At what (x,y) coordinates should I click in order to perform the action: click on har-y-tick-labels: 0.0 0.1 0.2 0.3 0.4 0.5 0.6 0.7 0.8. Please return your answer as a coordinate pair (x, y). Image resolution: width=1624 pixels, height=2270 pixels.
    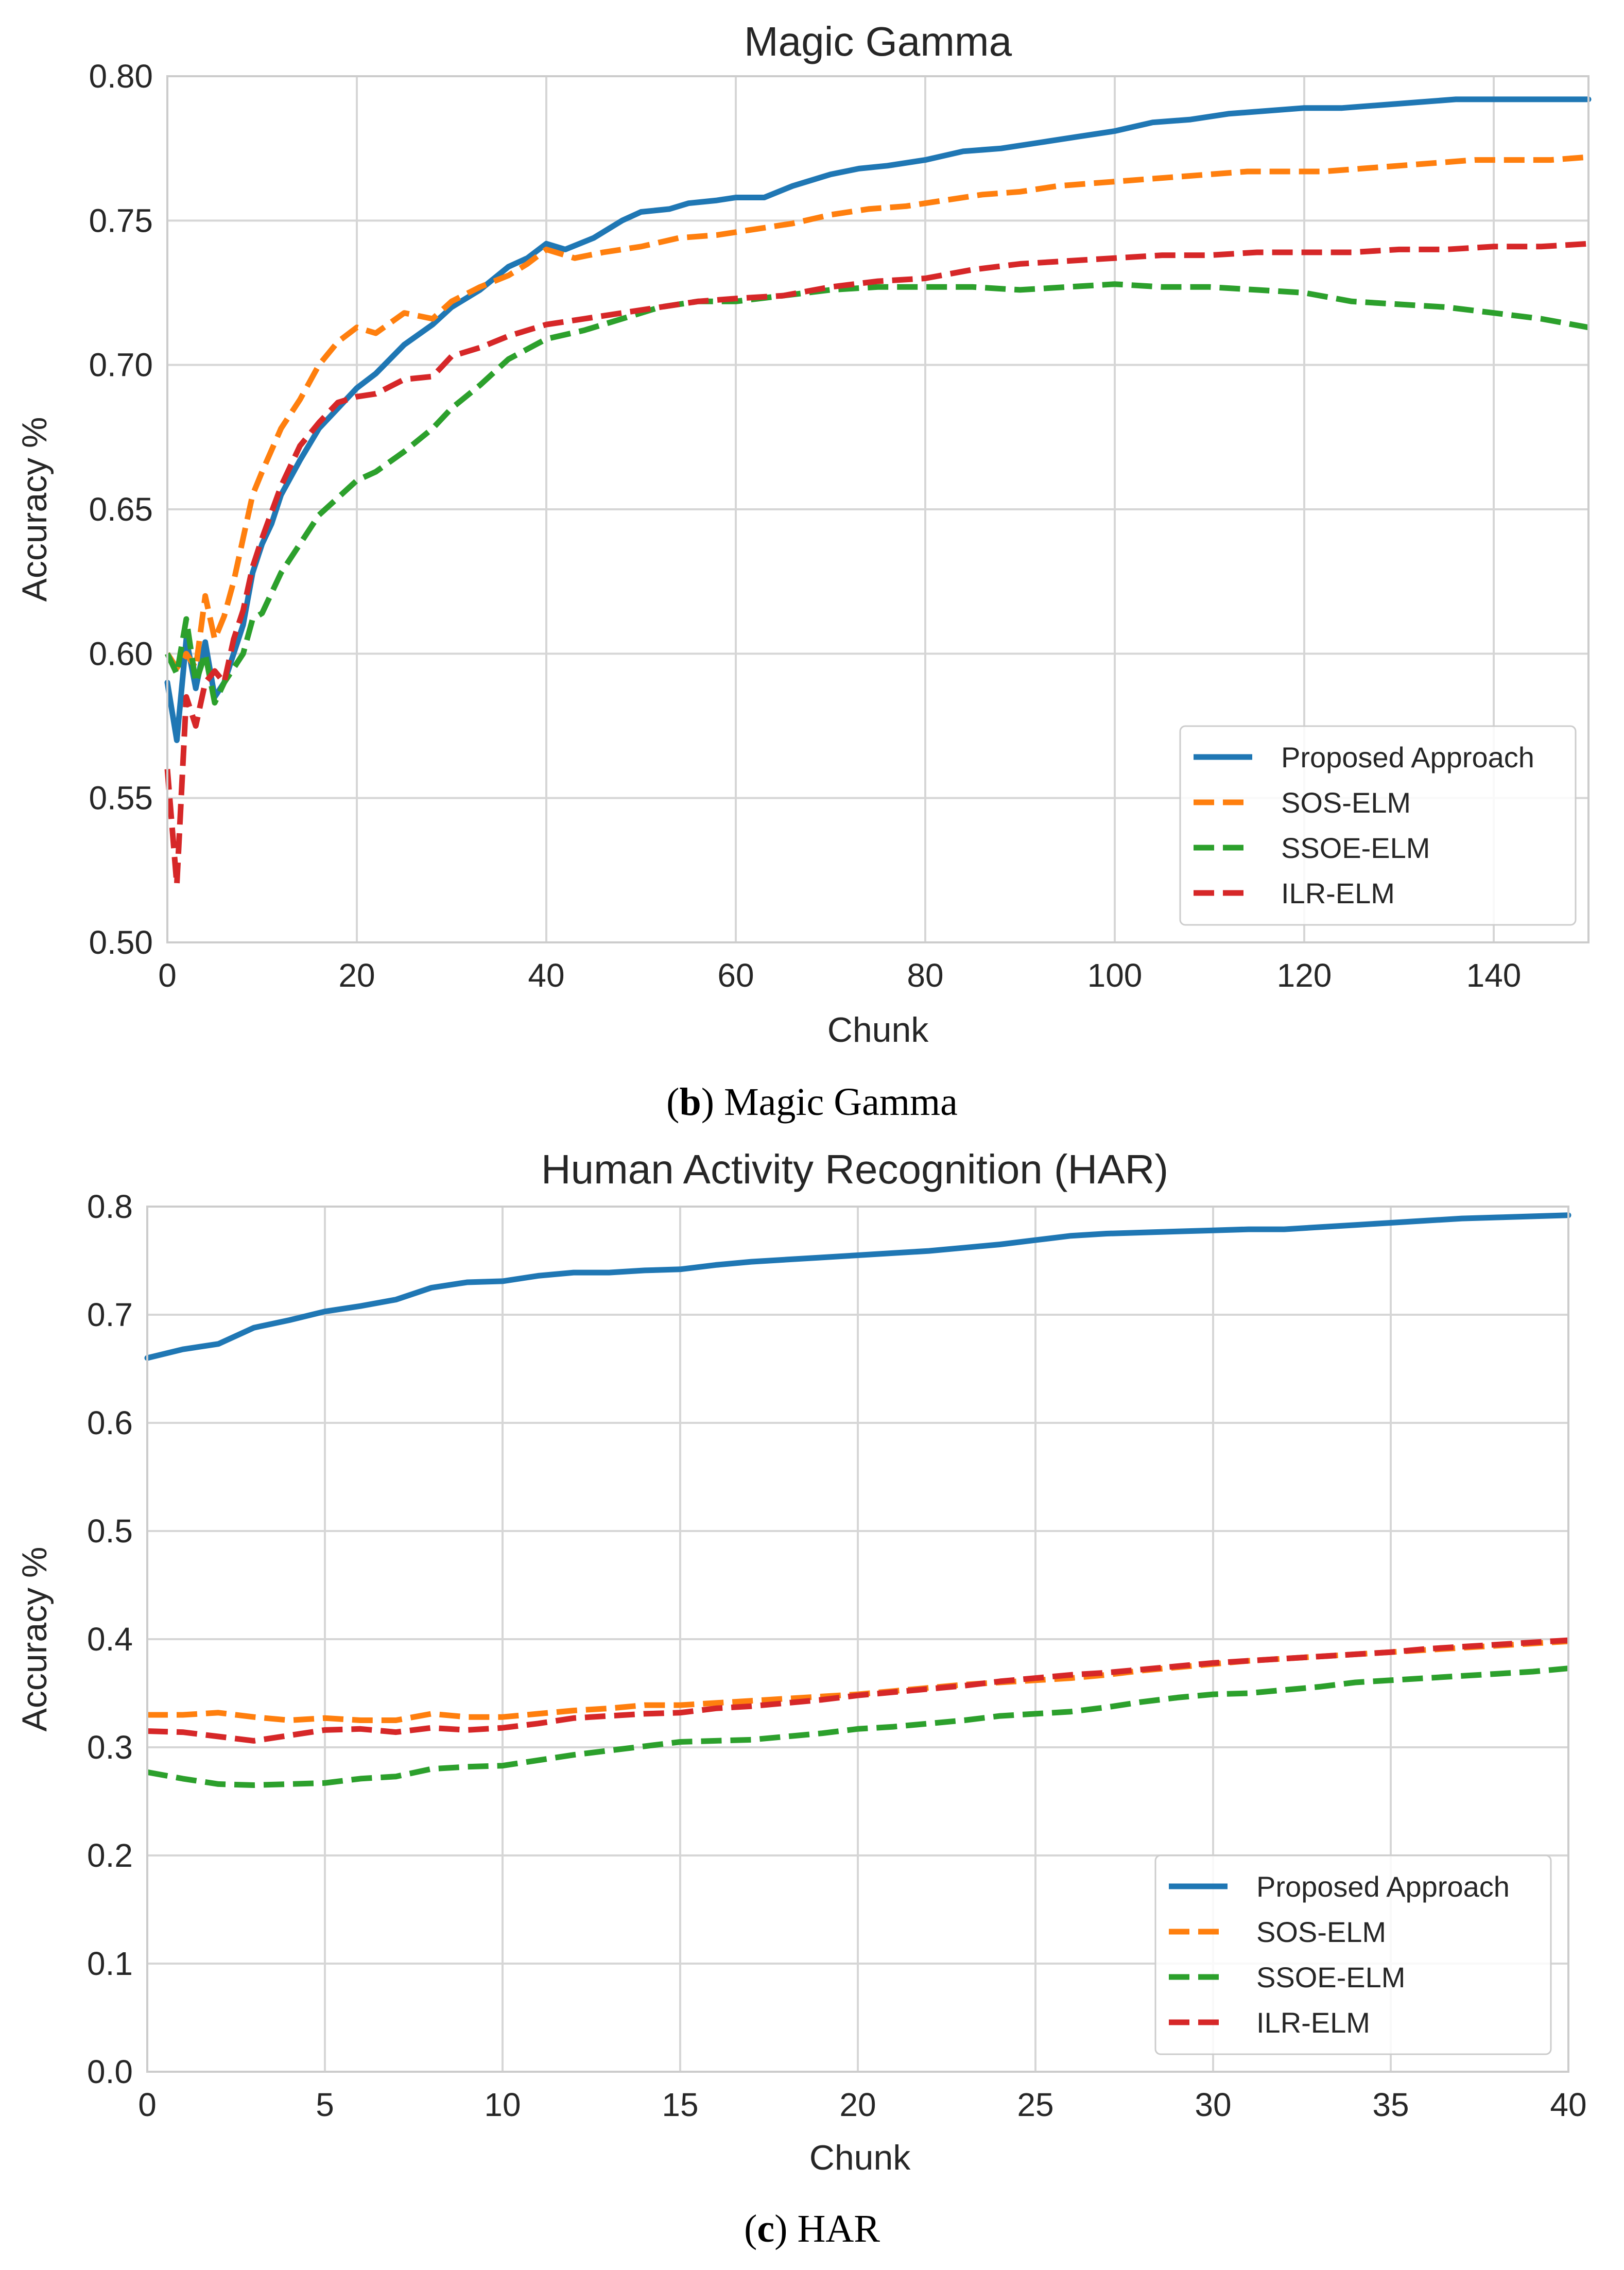
    Looking at the image, I should click on (110, 1639).